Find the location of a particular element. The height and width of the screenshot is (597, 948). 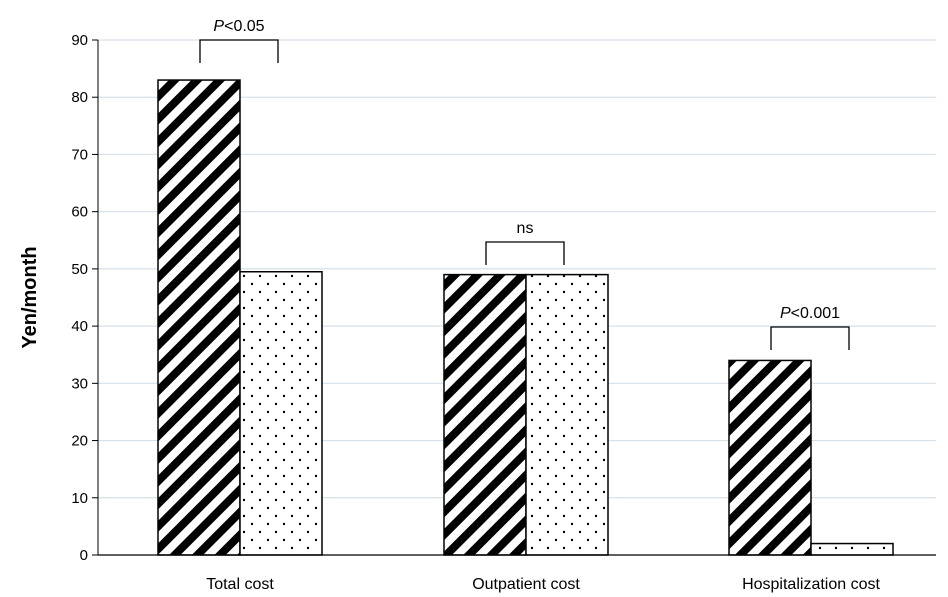

x-tick-label: Hospitalization cost is located at coordinates (811, 584).